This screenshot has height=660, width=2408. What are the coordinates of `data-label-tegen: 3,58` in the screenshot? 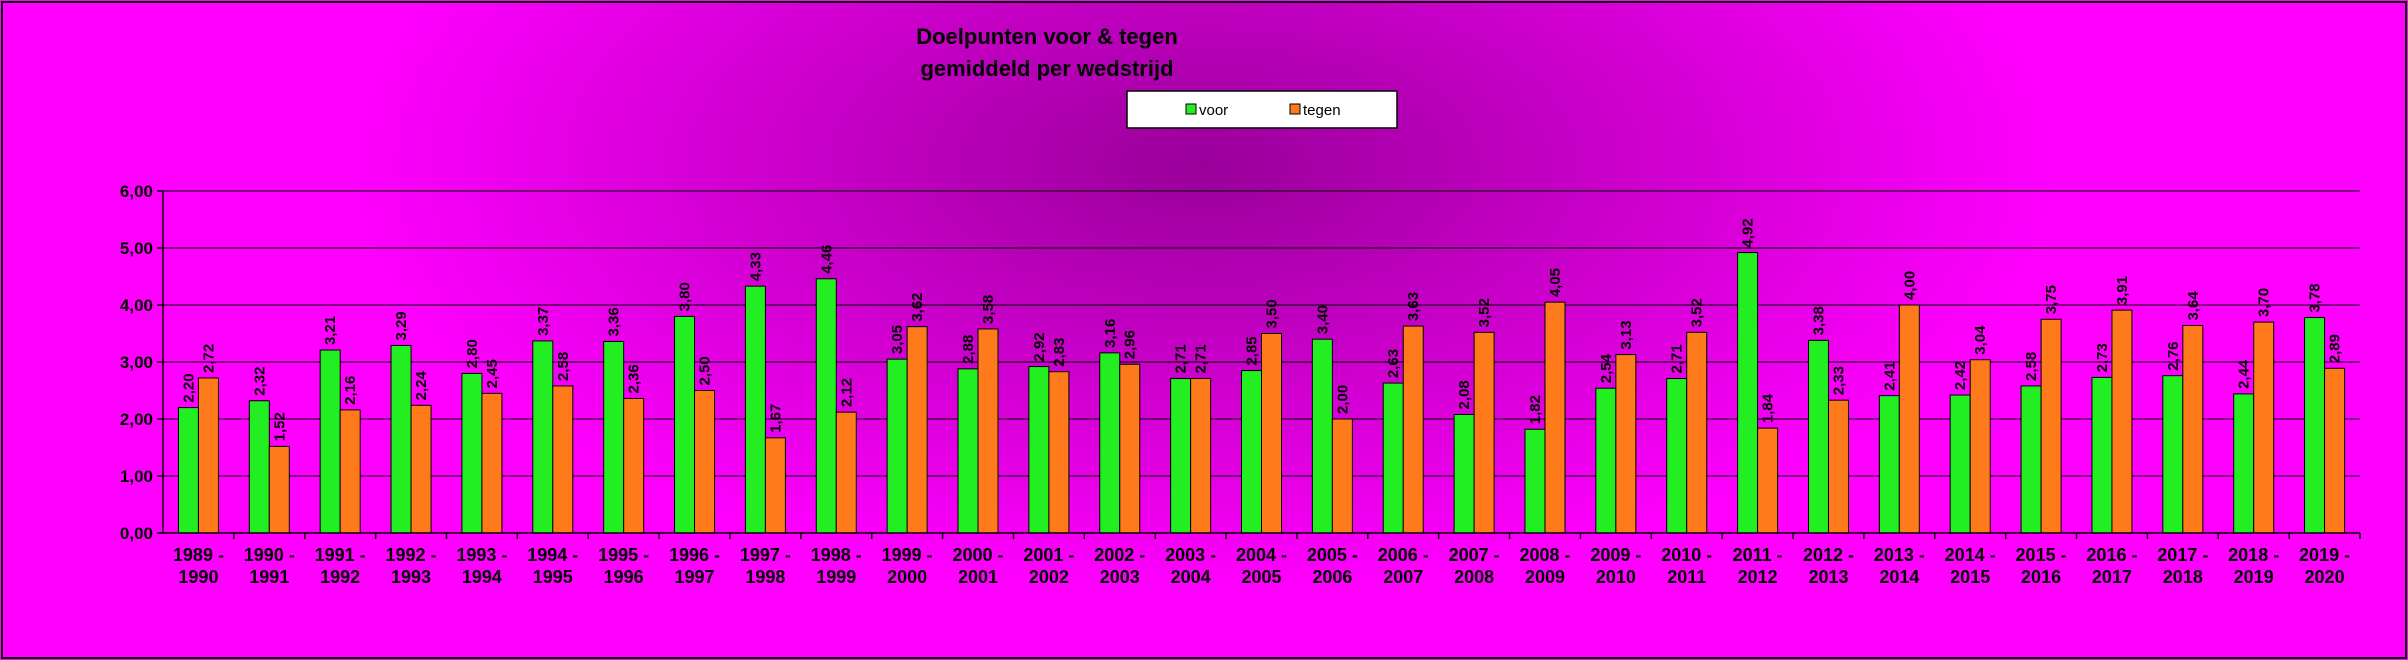 It's located at (988, 309).